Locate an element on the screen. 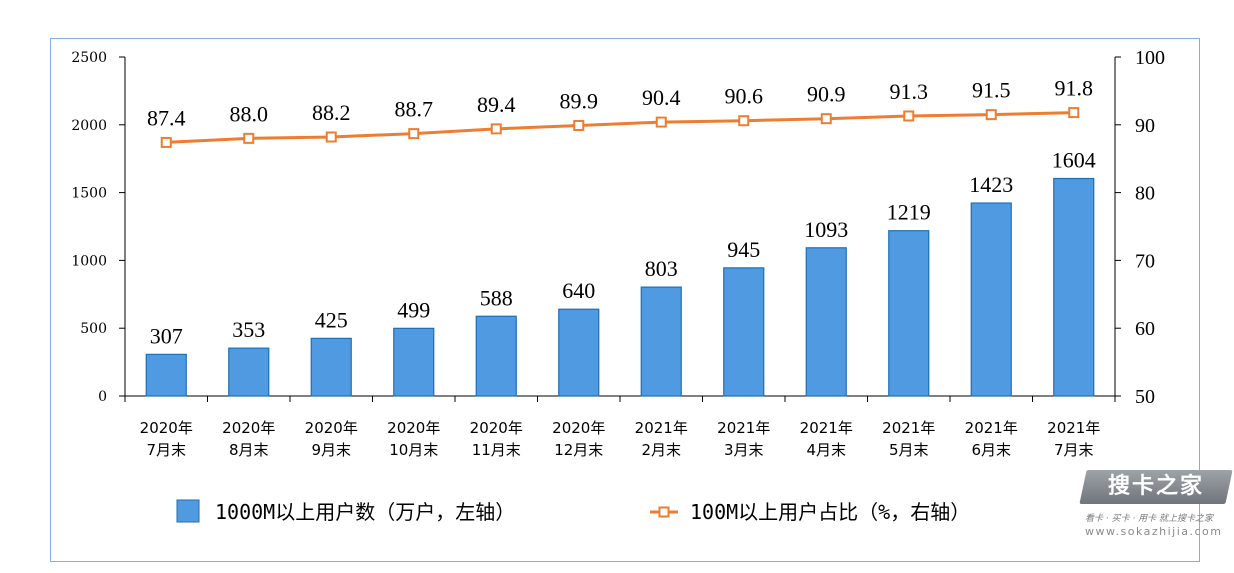 The width and height of the screenshot is (1234, 573). x-tick-label: 2021年 3月末 is located at coordinates (743, 439).